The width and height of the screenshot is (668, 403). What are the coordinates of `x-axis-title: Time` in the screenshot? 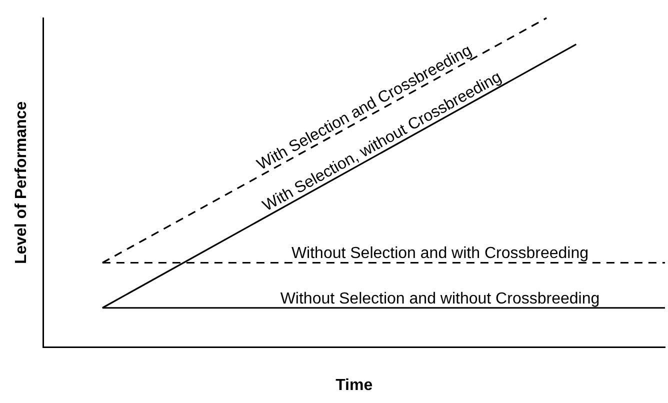 It's located at (354, 385).